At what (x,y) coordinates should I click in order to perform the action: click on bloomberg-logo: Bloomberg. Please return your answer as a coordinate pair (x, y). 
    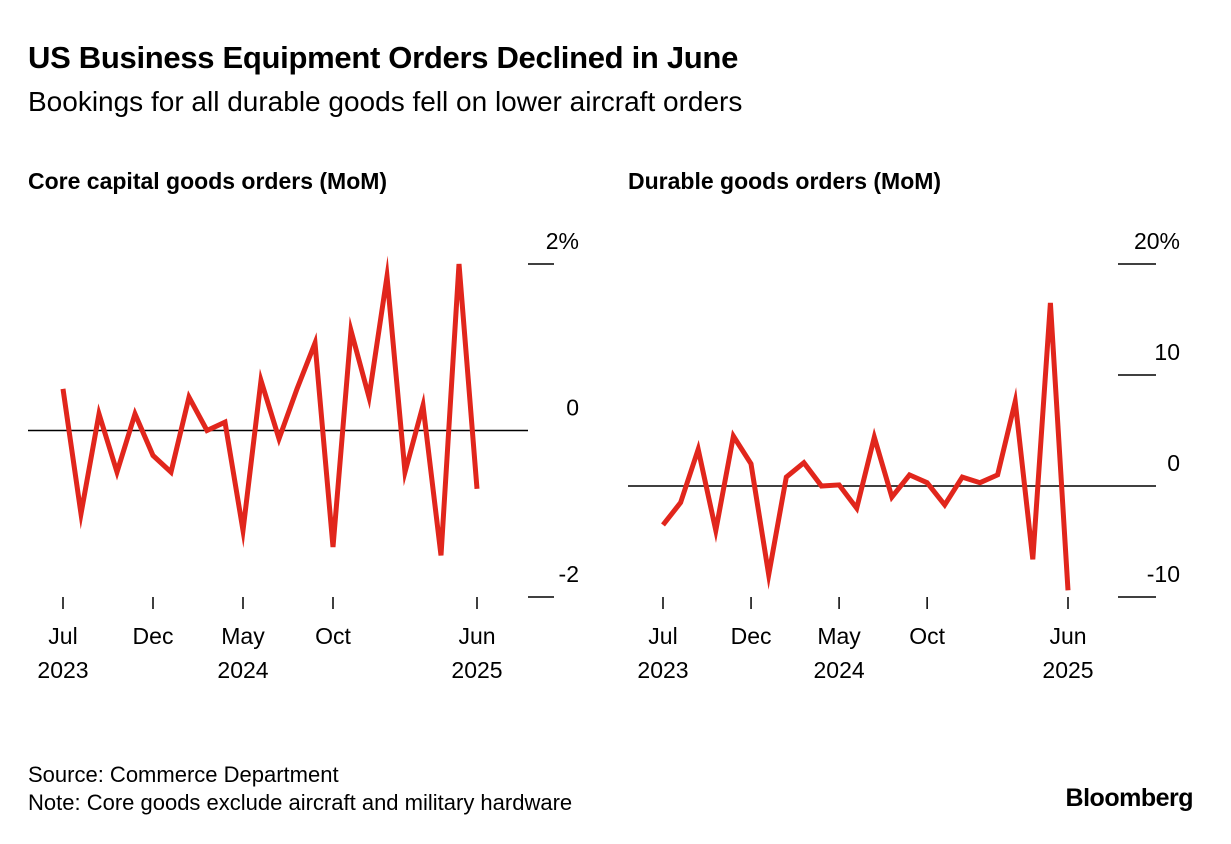
    Looking at the image, I should click on (1129, 798).